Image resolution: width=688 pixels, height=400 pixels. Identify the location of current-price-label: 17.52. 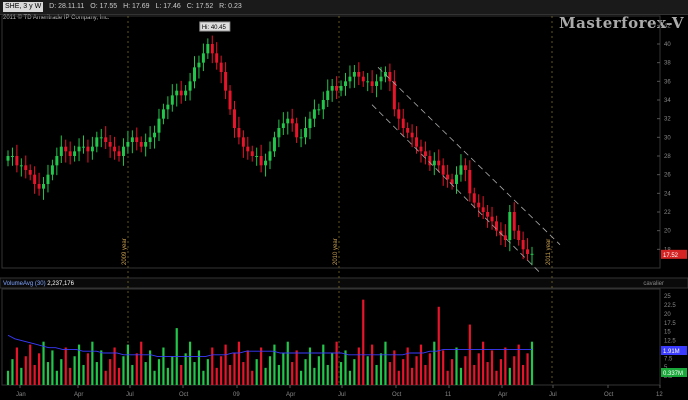
(671, 256).